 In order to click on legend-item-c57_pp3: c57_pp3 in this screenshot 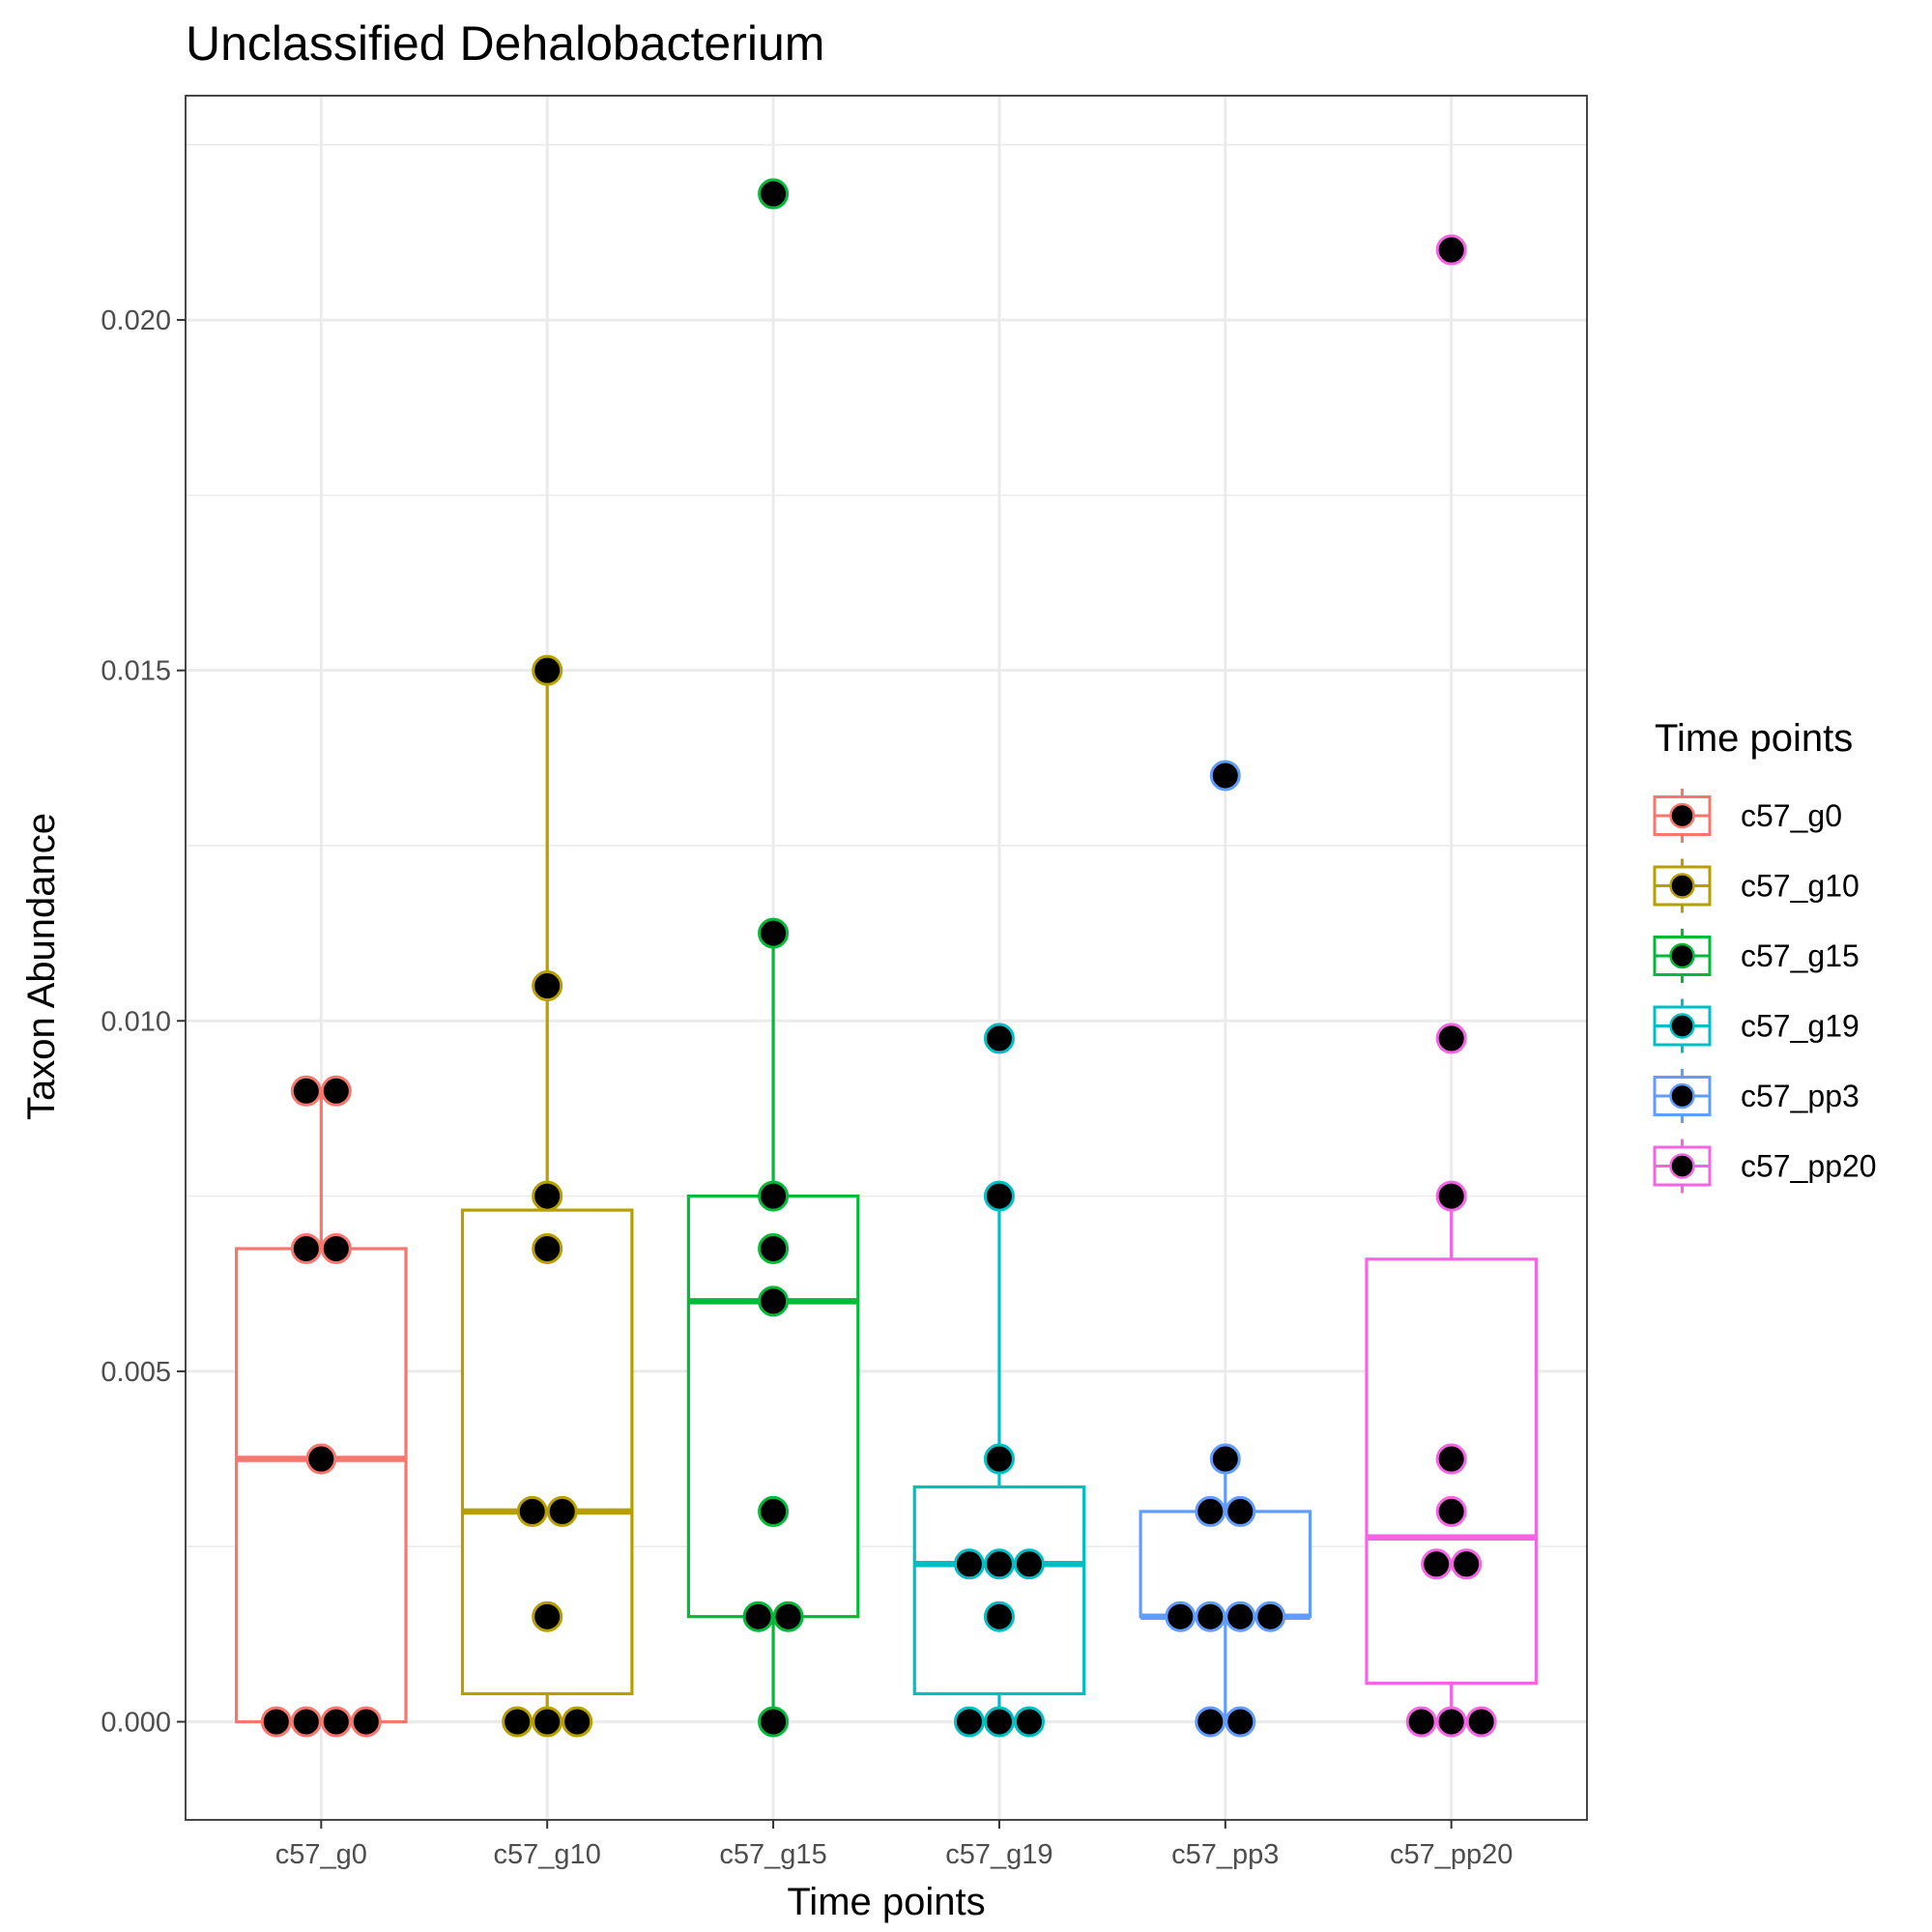, I will do `click(1756, 1096)`.